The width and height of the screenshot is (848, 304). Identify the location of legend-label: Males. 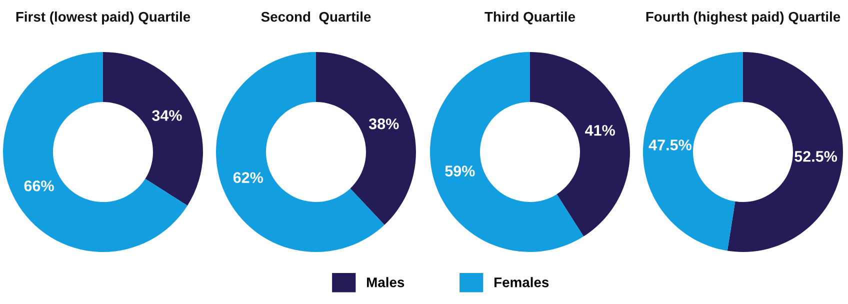
(385, 282).